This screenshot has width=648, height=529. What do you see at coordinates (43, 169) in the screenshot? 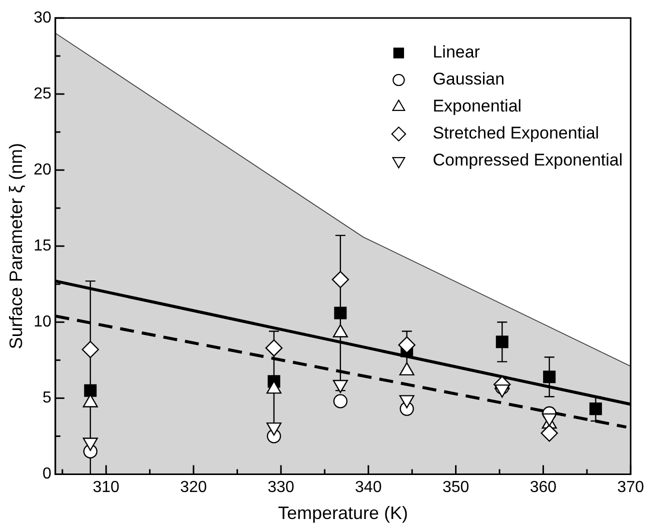
I see `y-tick-label: 20` at bounding box center [43, 169].